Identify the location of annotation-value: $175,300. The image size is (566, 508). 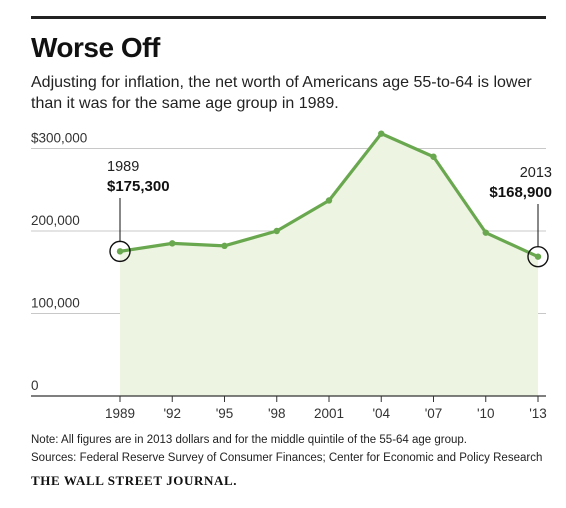
(138, 186).